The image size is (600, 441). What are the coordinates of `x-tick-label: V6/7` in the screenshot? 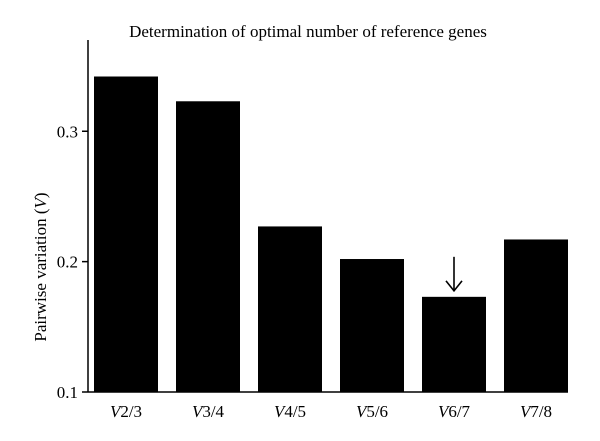 It's located at (454, 411).